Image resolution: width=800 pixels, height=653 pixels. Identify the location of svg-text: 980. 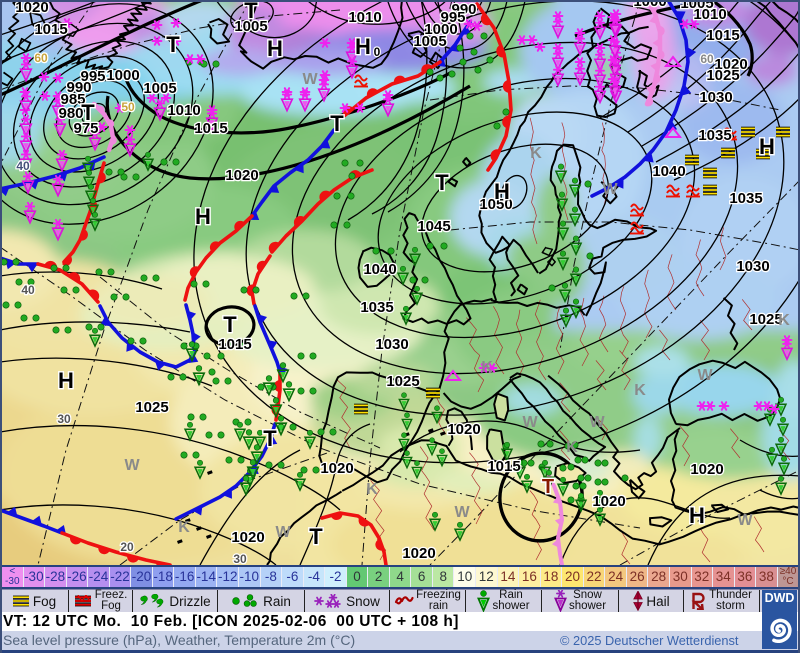
(70, 113).